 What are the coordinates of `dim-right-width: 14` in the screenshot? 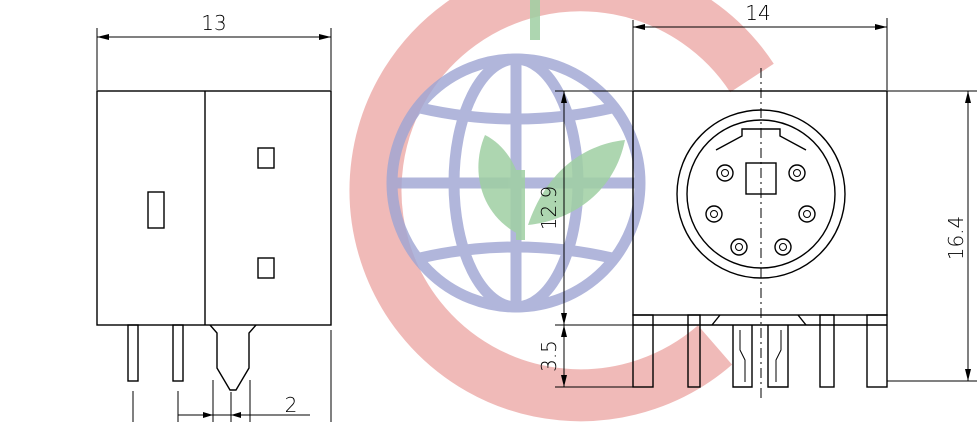 It's located at (757, 13).